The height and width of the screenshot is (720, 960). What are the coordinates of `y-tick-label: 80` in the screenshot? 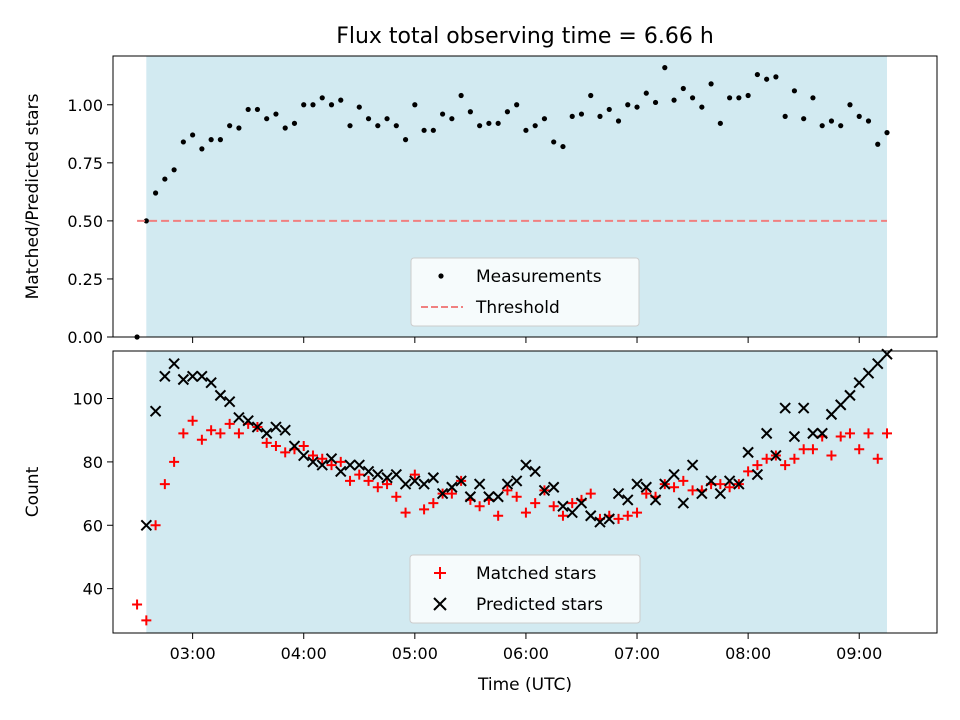 It's located at (93, 462).